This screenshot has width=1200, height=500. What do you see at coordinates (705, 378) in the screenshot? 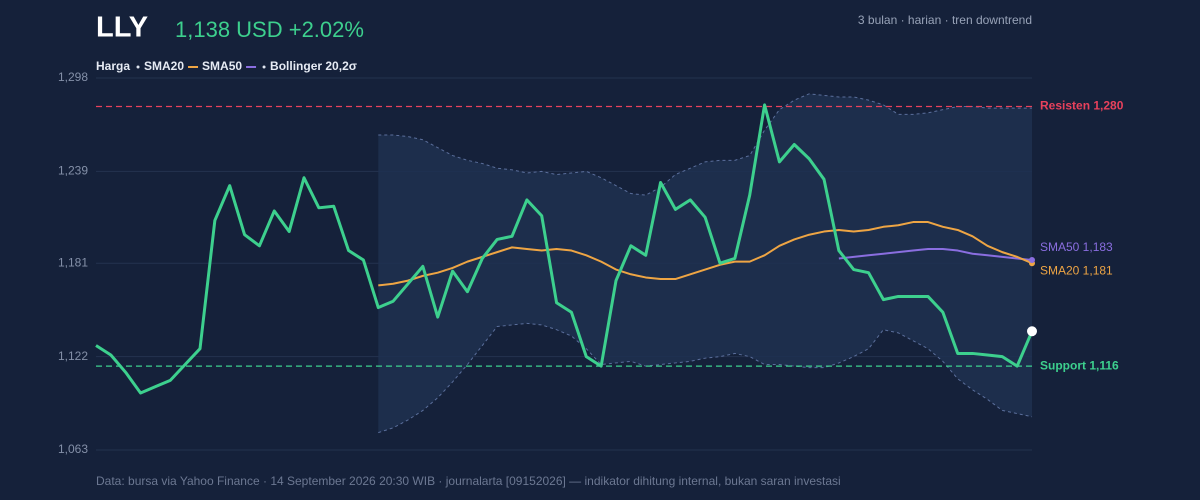
I see `band-lower` at bounding box center [705, 378].